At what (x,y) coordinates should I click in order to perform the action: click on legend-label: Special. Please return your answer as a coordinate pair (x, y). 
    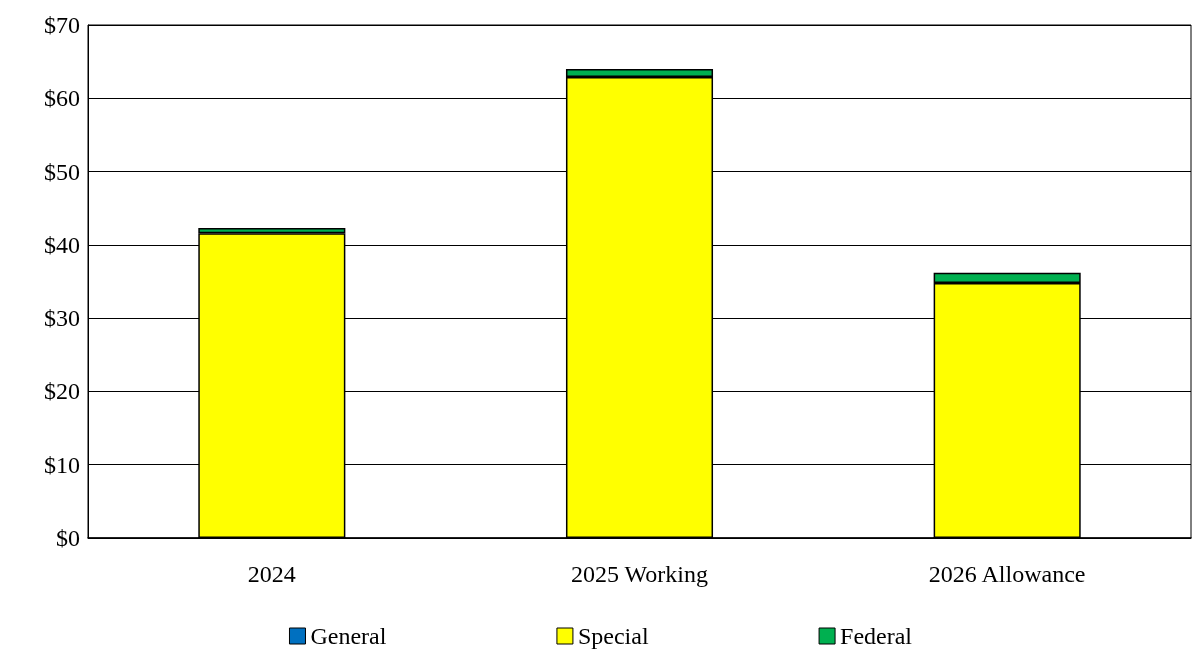
    Looking at the image, I should click on (613, 636).